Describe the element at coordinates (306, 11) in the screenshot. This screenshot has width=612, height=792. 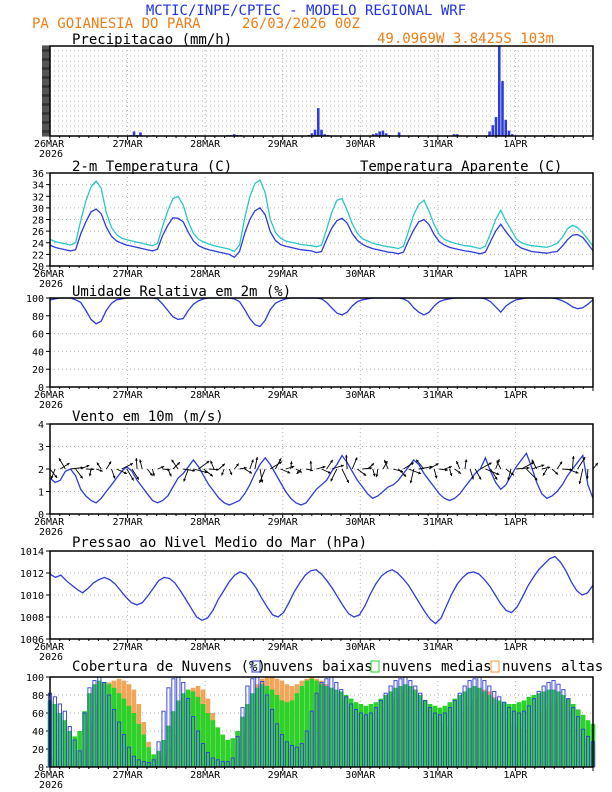
I see `header-title: MCTIC/INPE/CPTEC - MODELO REGIONAL WRF` at that location.